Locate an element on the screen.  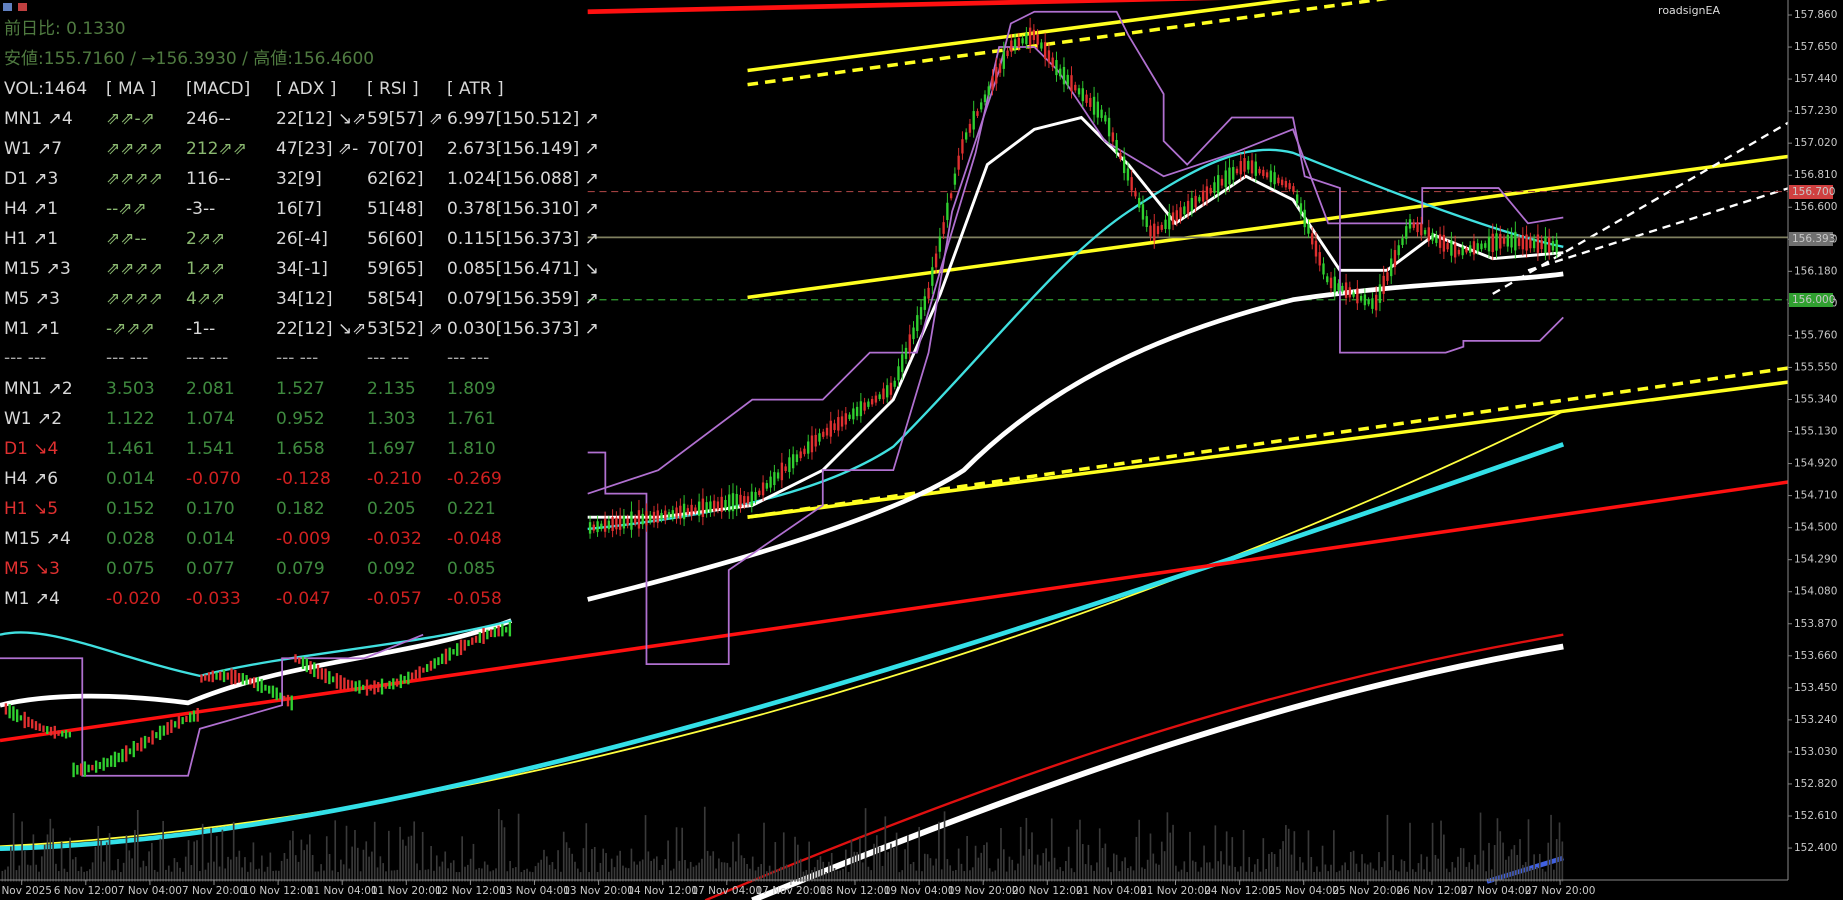
panel-cell: 0.152 is located at coordinates (130, 509).